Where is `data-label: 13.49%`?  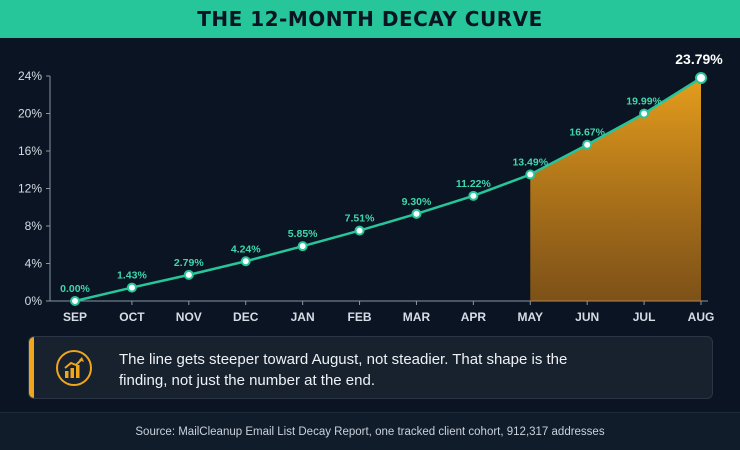 data-label: 13.49% is located at coordinates (530, 163).